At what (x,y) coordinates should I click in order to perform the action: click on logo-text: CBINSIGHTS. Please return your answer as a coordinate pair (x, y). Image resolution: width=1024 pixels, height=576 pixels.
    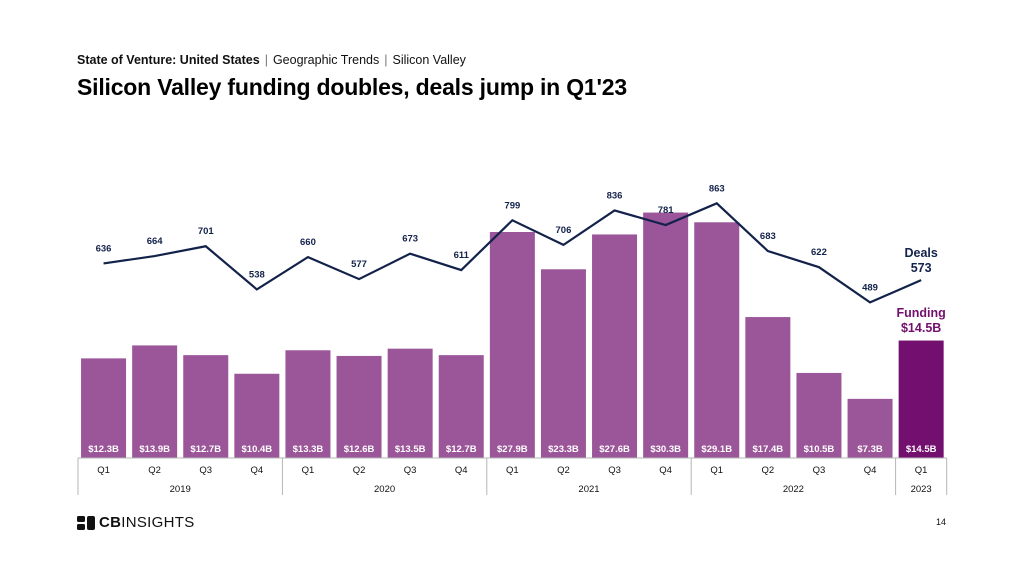
    Looking at the image, I should click on (147, 522).